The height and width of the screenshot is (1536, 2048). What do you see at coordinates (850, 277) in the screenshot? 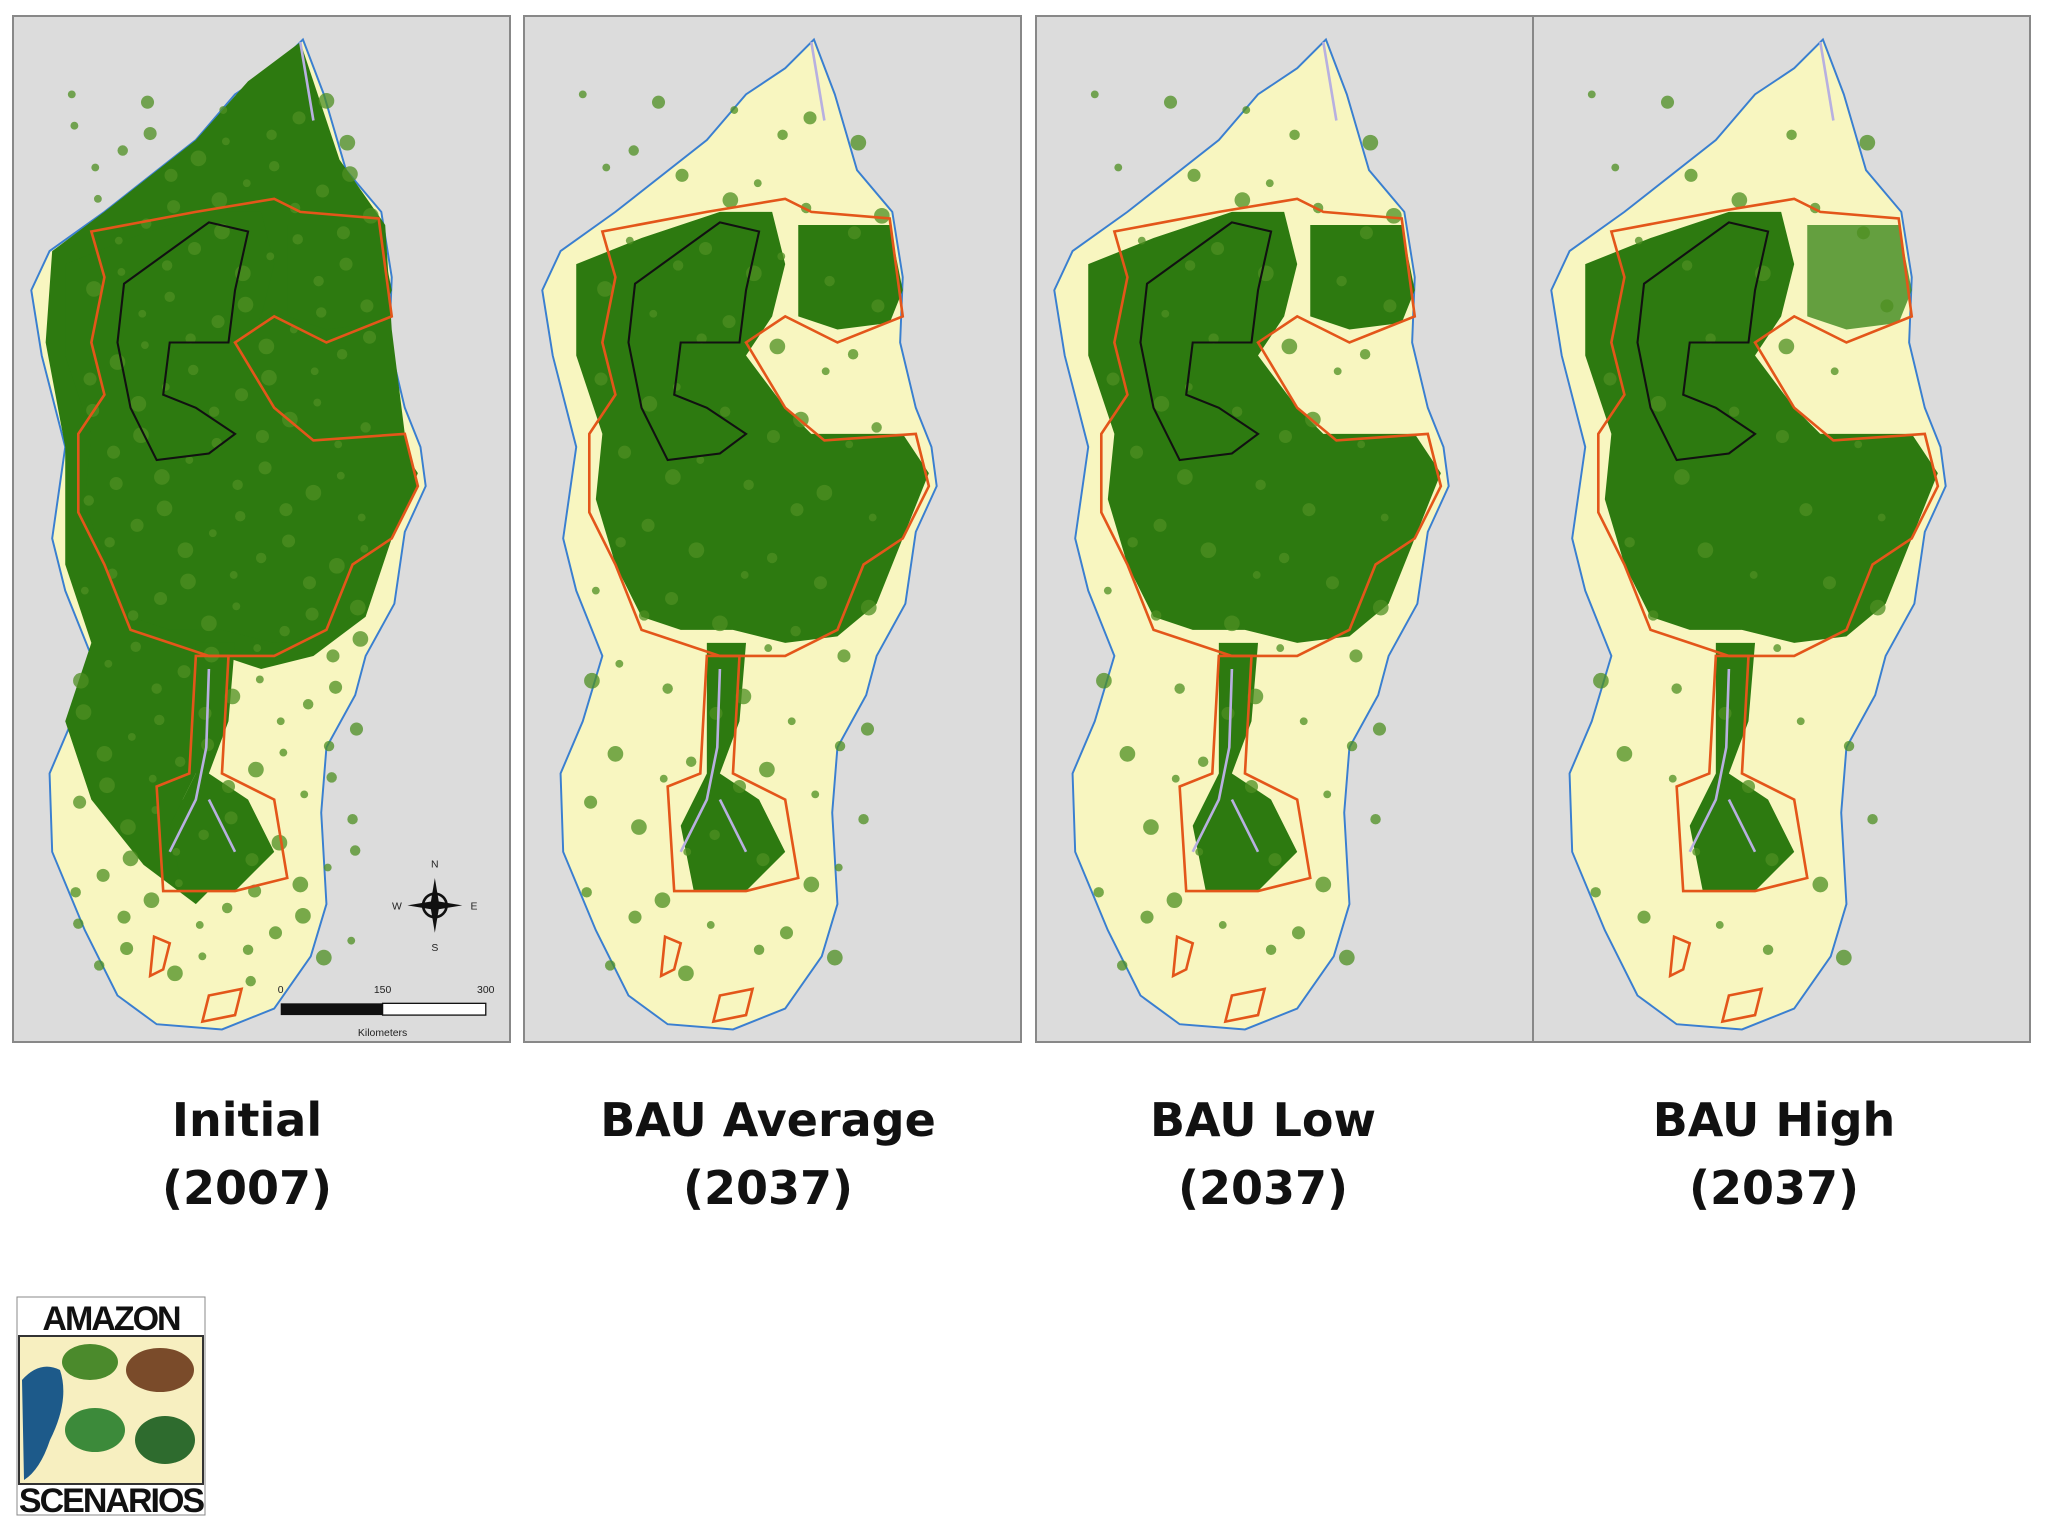
I see `forest` at bounding box center [850, 277].